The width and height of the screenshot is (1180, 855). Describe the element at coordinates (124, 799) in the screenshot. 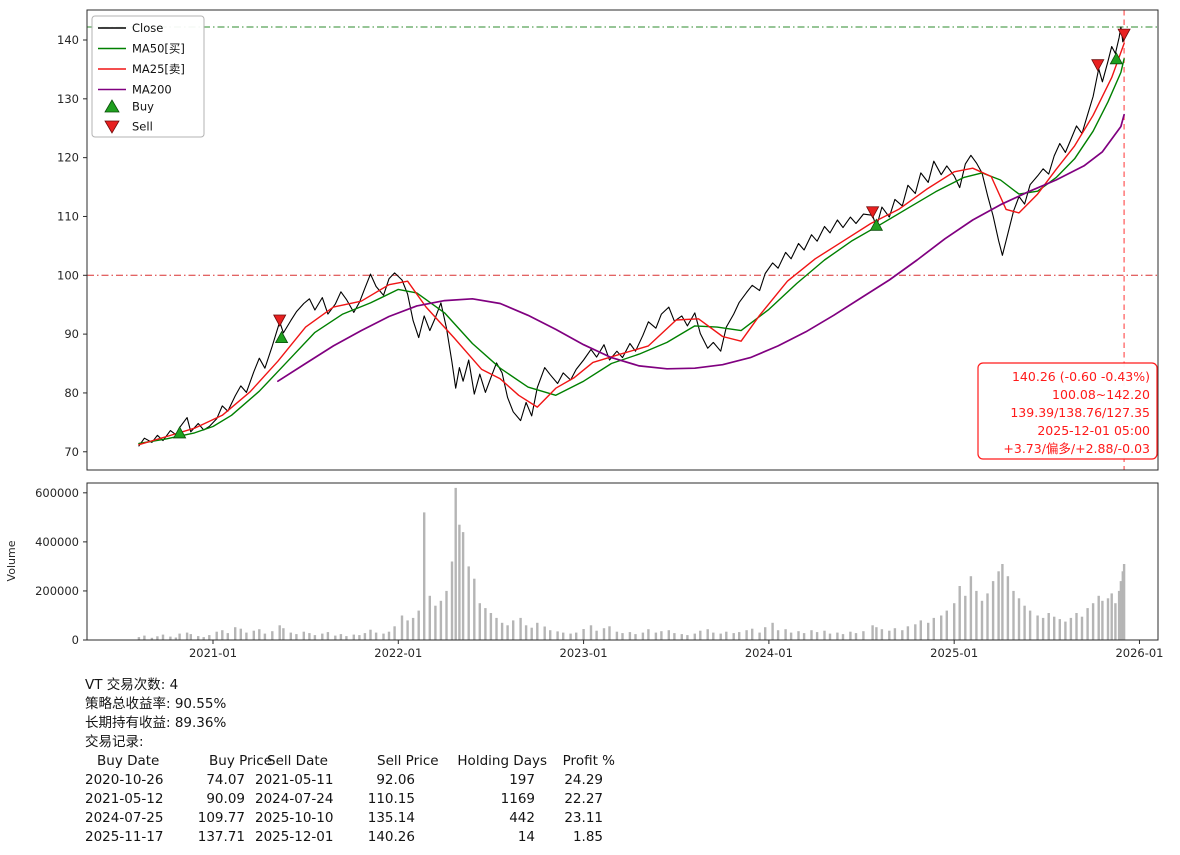

I see `trade-cell: 2021-05-12` at that location.